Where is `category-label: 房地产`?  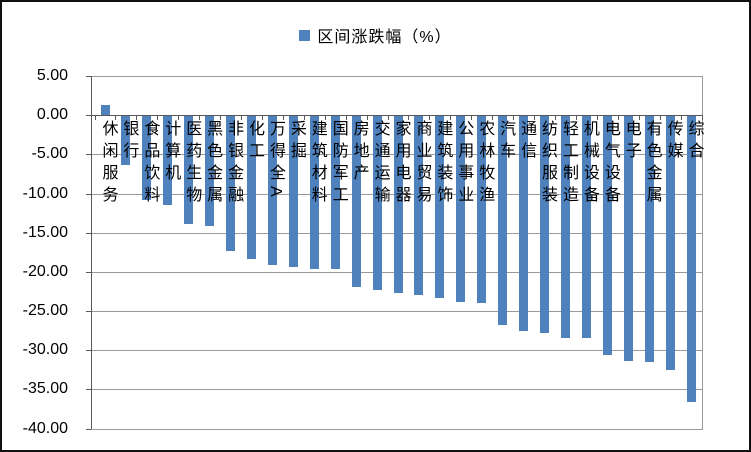 category-label: 房地产 is located at coordinates (359, 153).